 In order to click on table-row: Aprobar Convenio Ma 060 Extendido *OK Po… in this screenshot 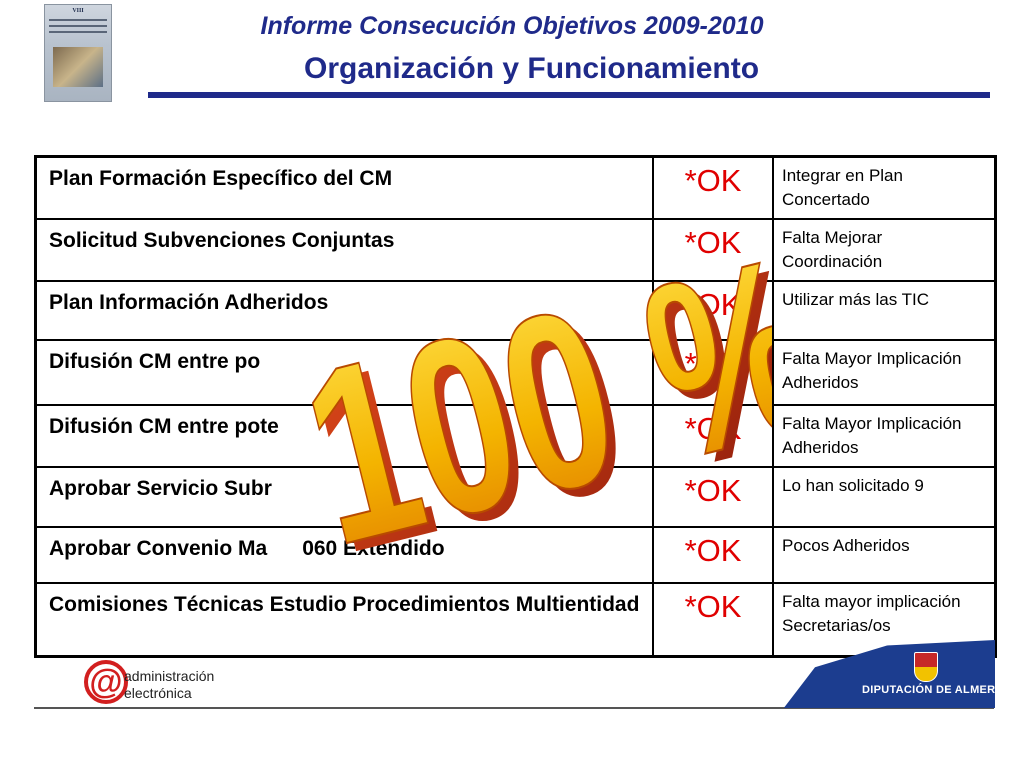, I will do `click(515, 555)`.